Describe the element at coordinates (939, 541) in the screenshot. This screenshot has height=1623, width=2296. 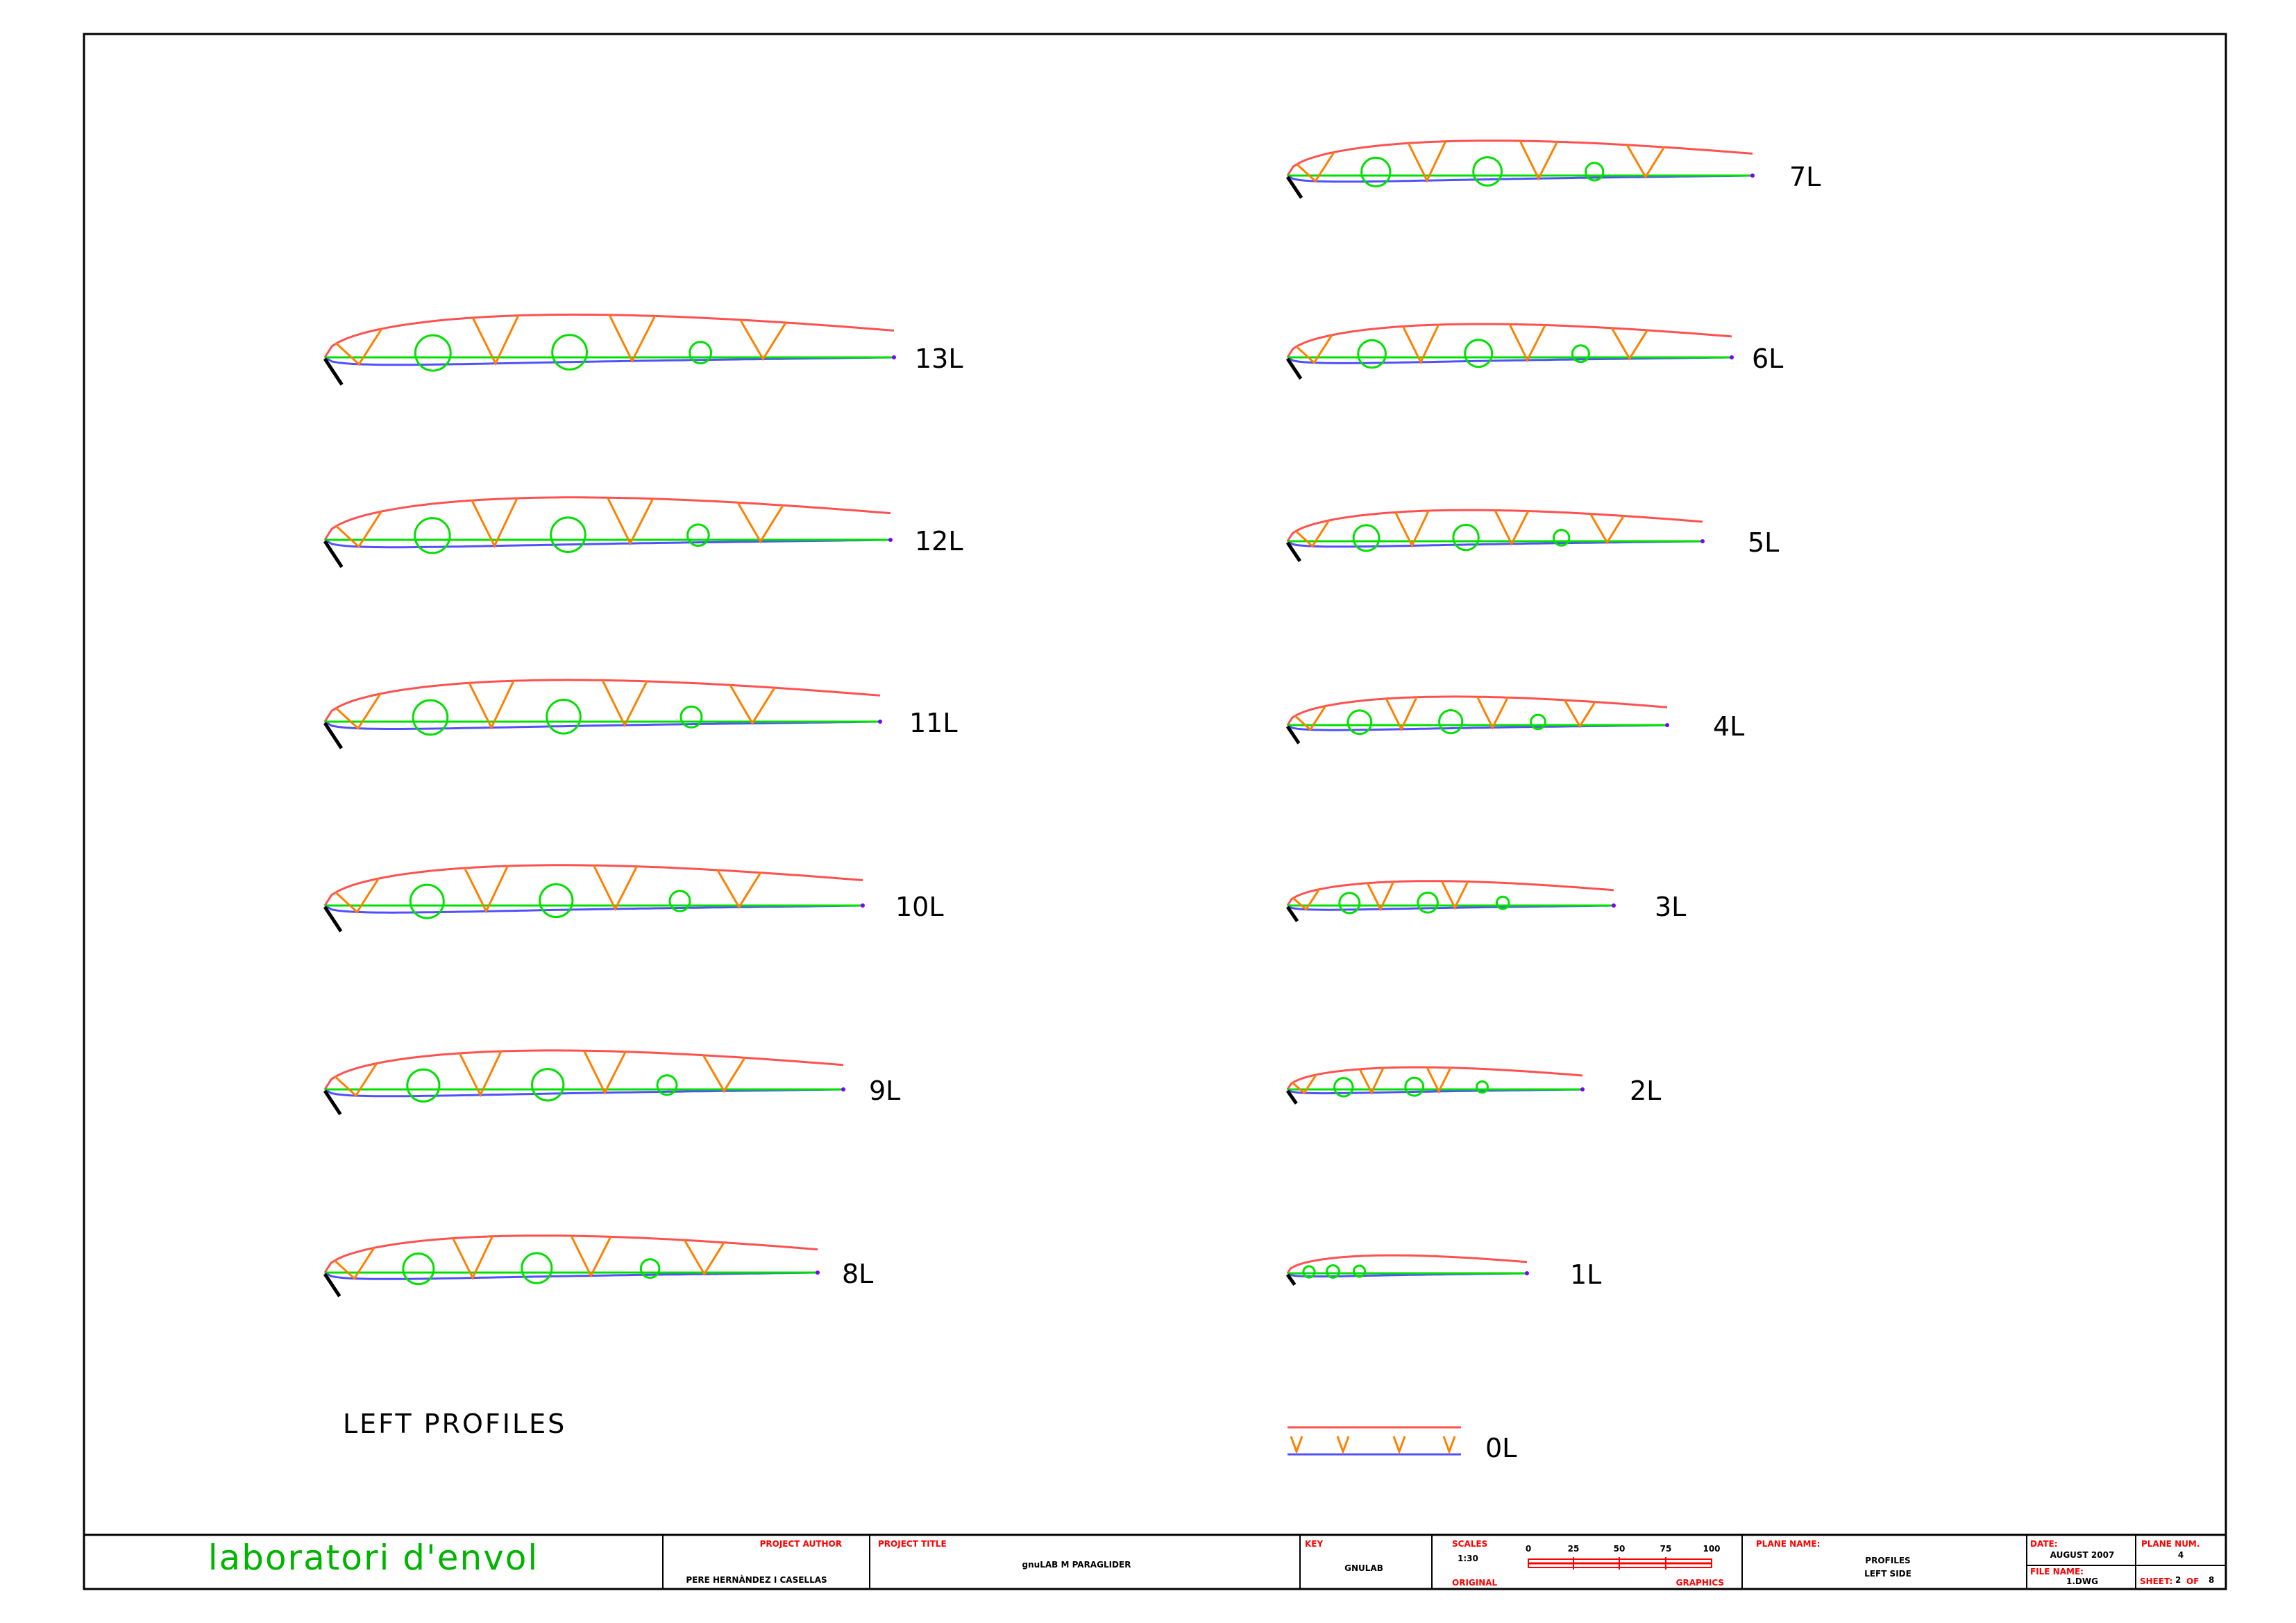
I see `profile-label-12L: 12L` at that location.